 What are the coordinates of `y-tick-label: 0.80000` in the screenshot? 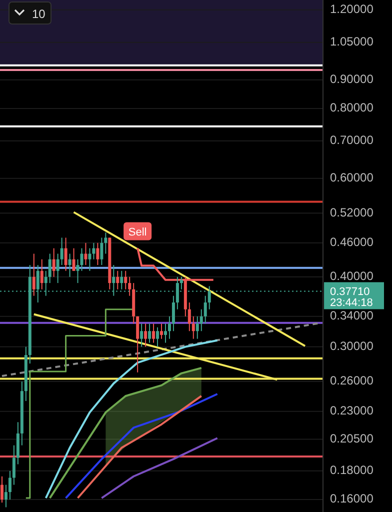 It's located at (352, 107).